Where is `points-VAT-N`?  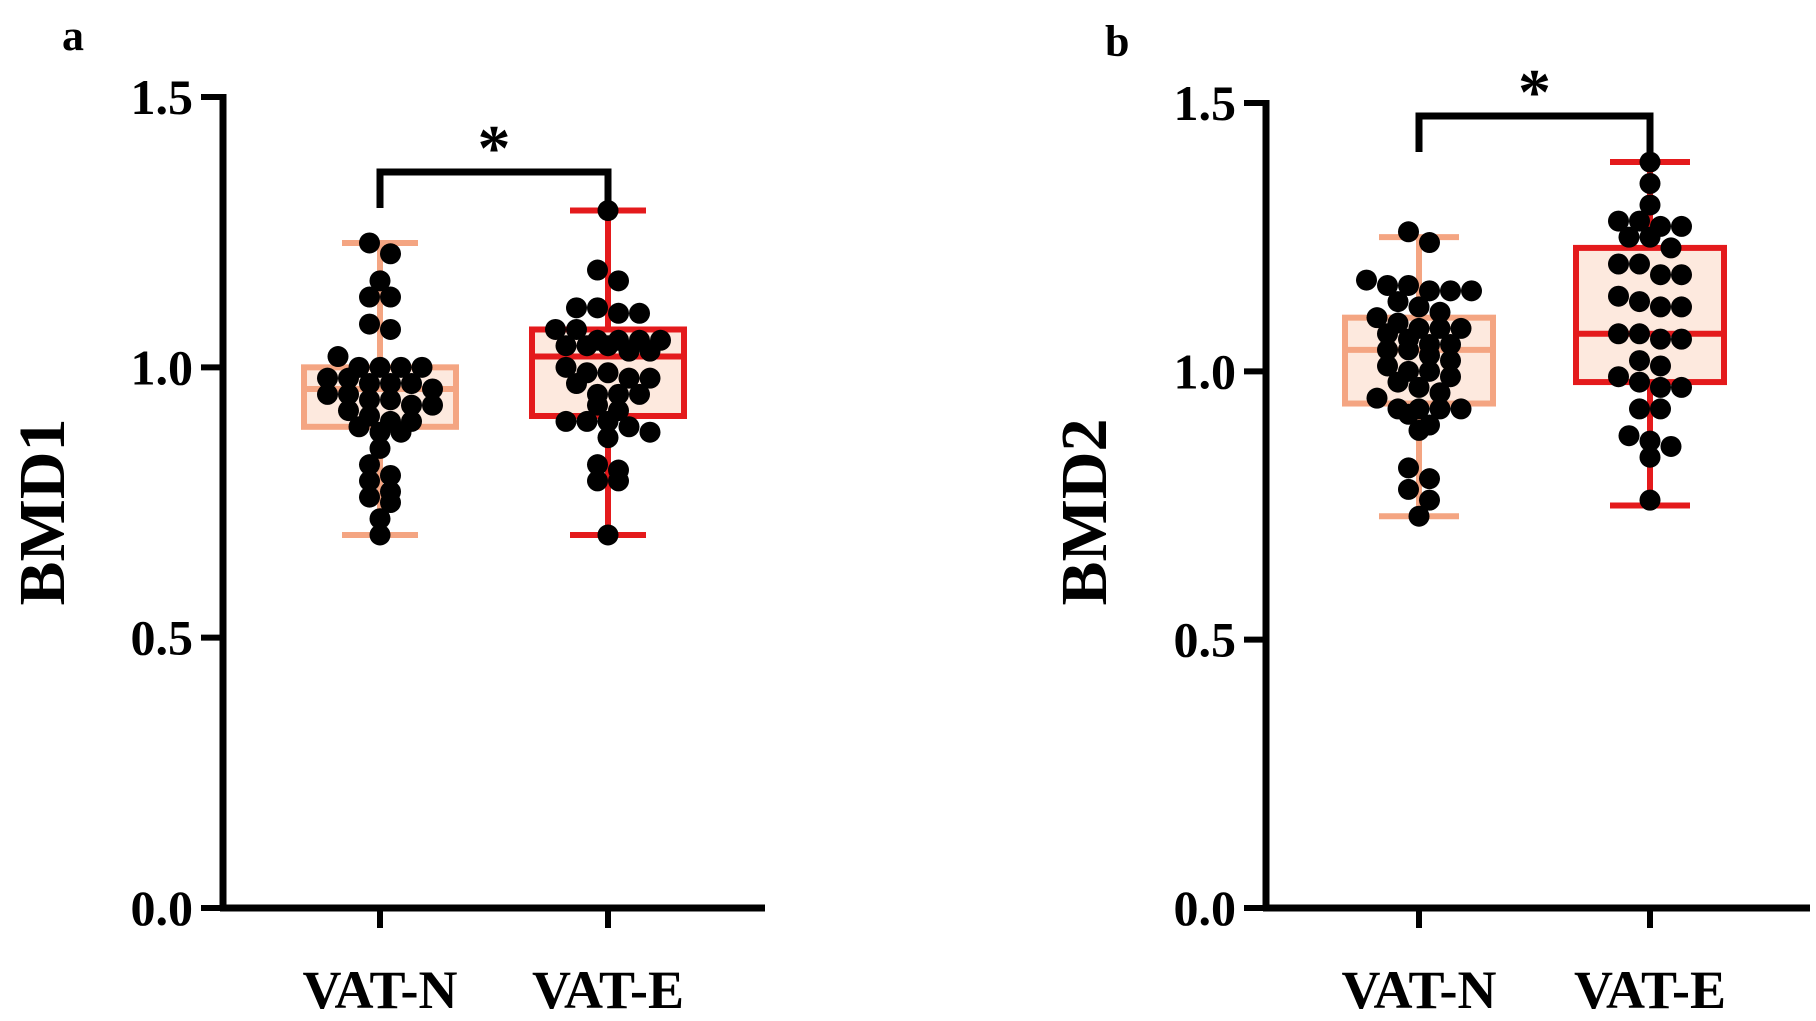 points-VAT-N is located at coordinates (1419, 374).